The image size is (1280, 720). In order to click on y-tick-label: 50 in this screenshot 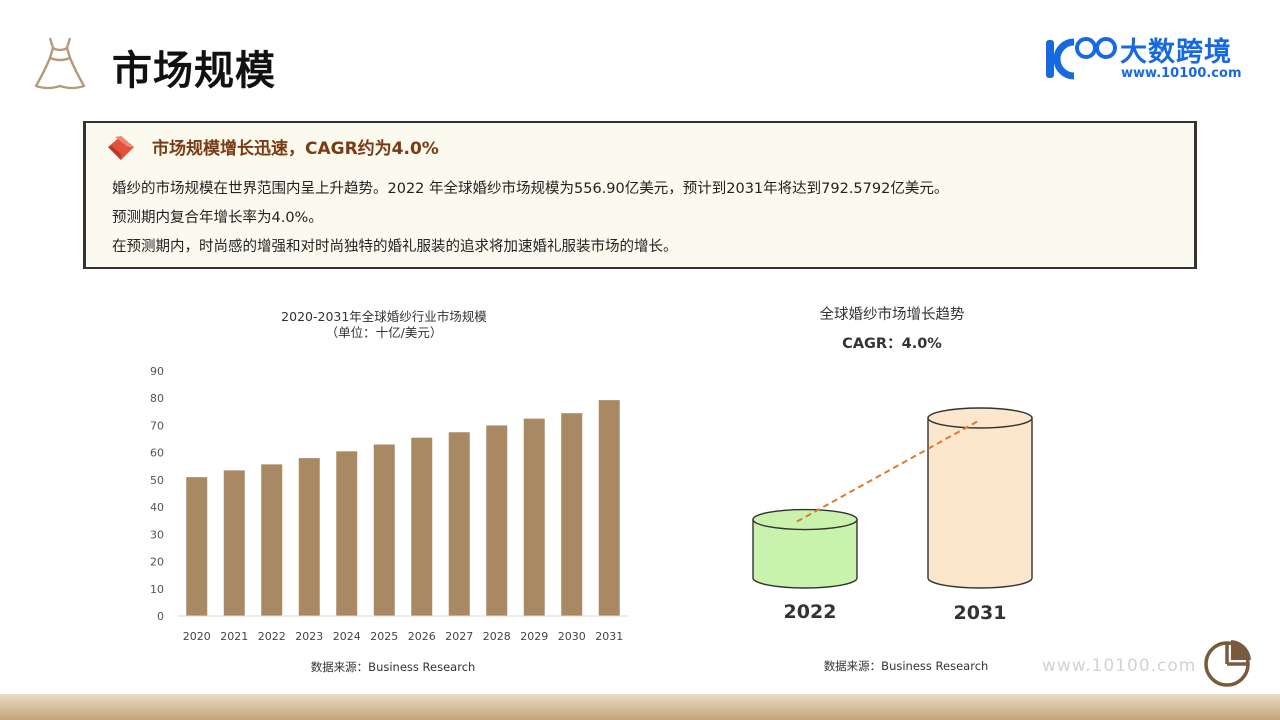, I will do `click(157, 480)`.